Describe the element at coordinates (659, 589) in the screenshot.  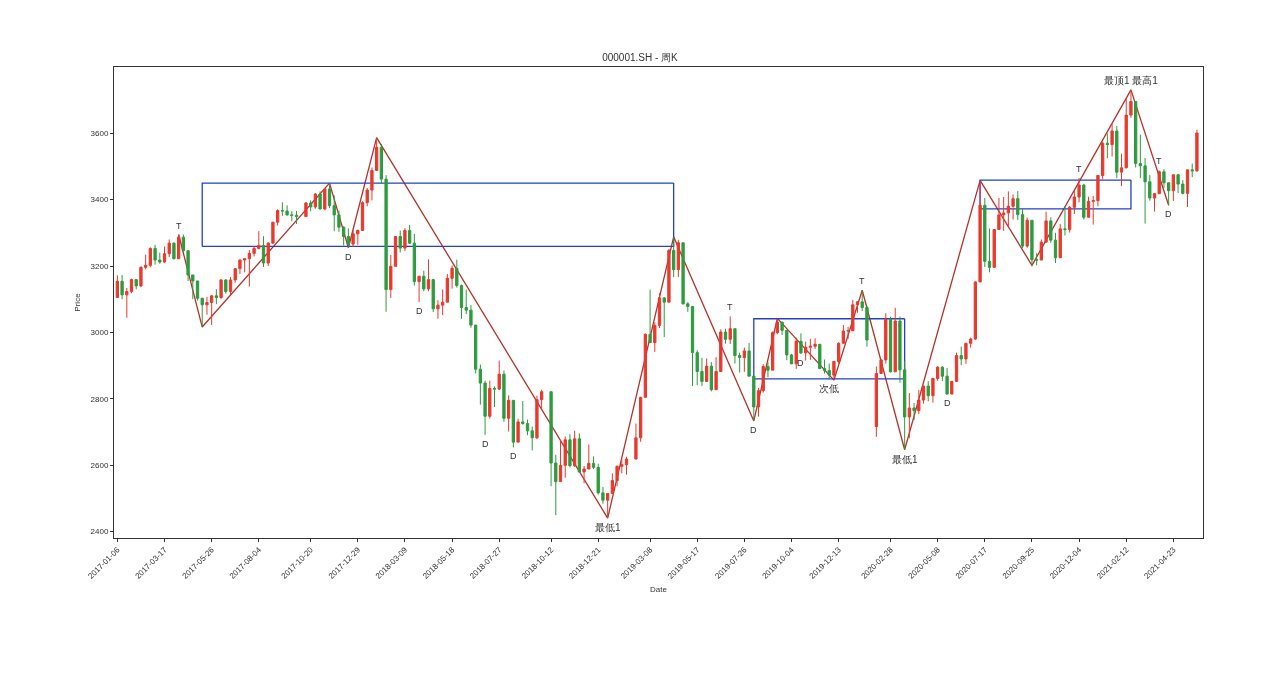
I see `x-axis-title: Date` at that location.